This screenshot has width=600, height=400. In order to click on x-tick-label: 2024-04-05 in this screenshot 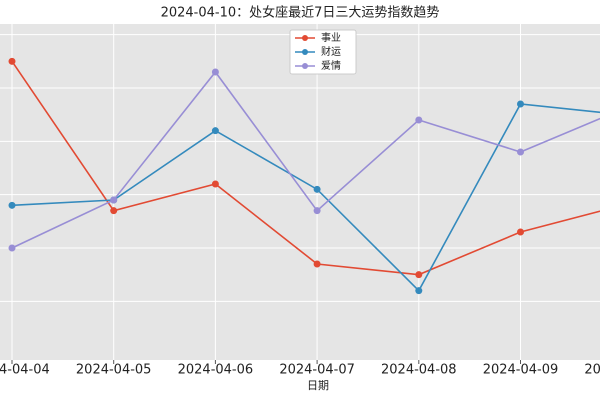, I will do `click(114, 370)`.